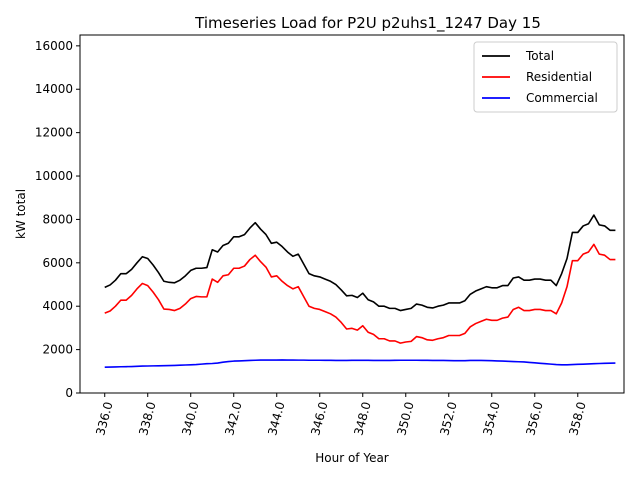 The width and height of the screenshot is (640, 480). Describe the element at coordinates (360, 363) in the screenshot. I see `series-line-commercial` at that location.